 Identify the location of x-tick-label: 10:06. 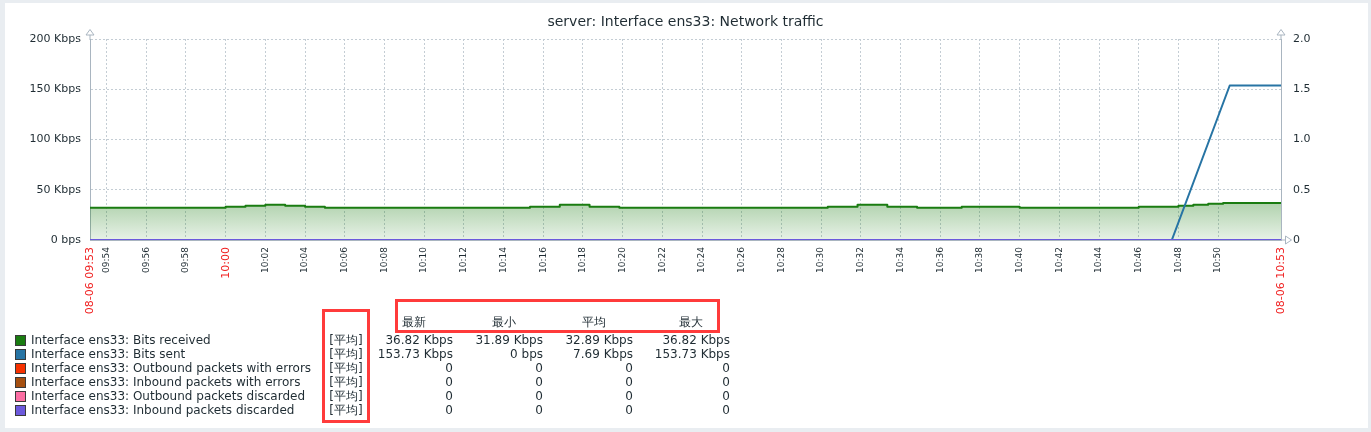
(344, 259).